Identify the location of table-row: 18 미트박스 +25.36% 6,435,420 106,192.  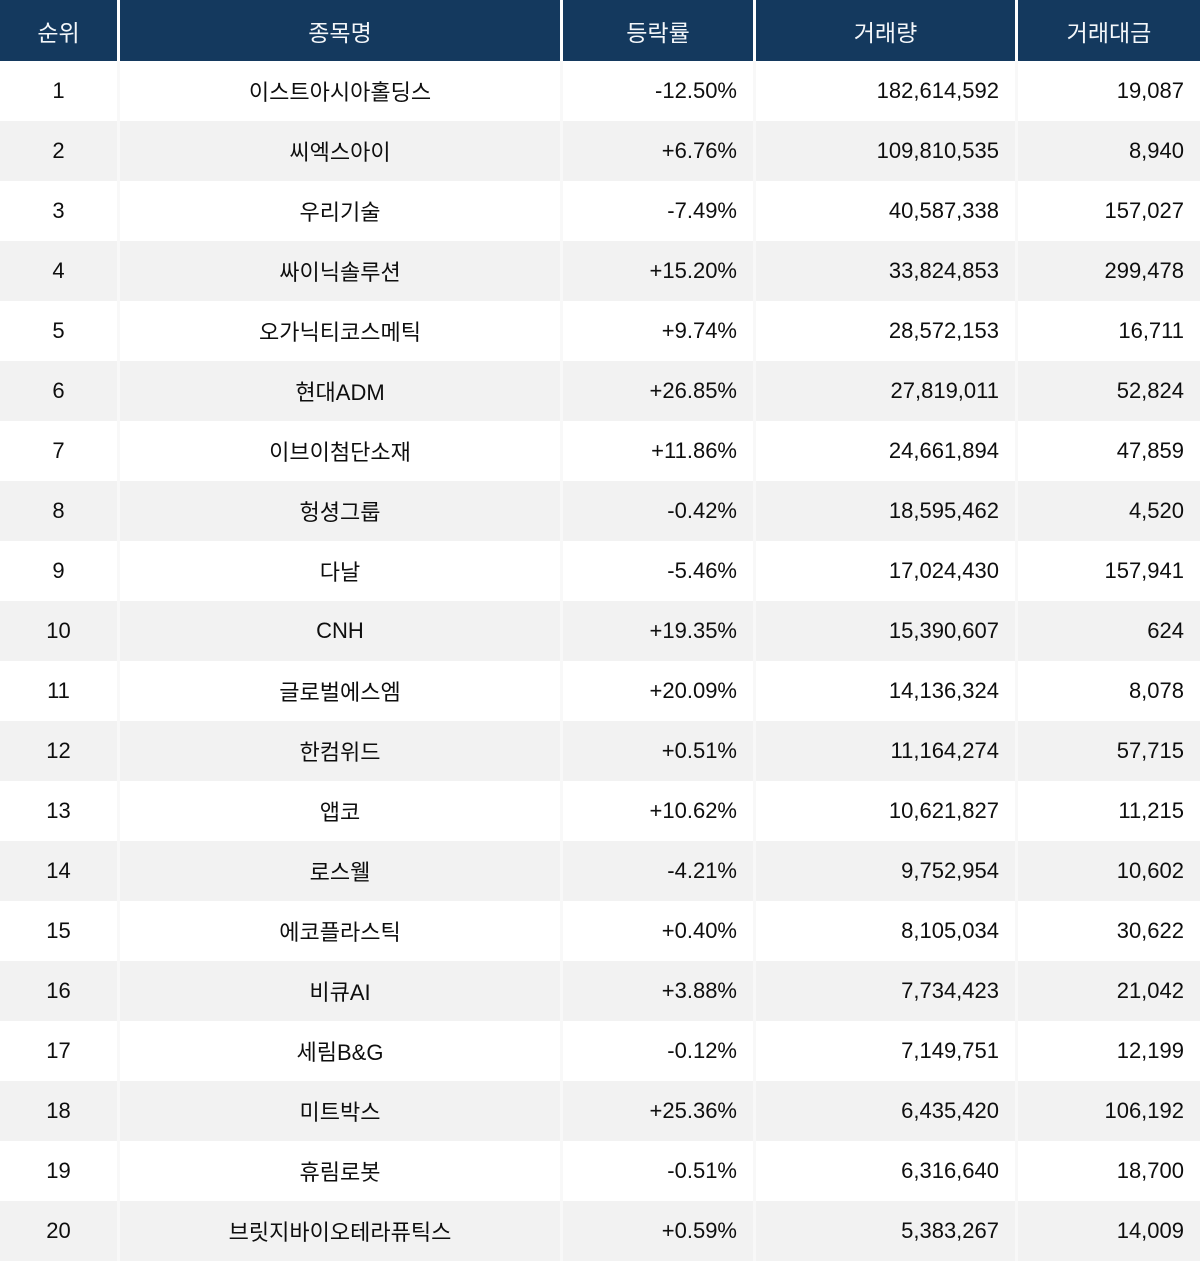
(600, 1111).